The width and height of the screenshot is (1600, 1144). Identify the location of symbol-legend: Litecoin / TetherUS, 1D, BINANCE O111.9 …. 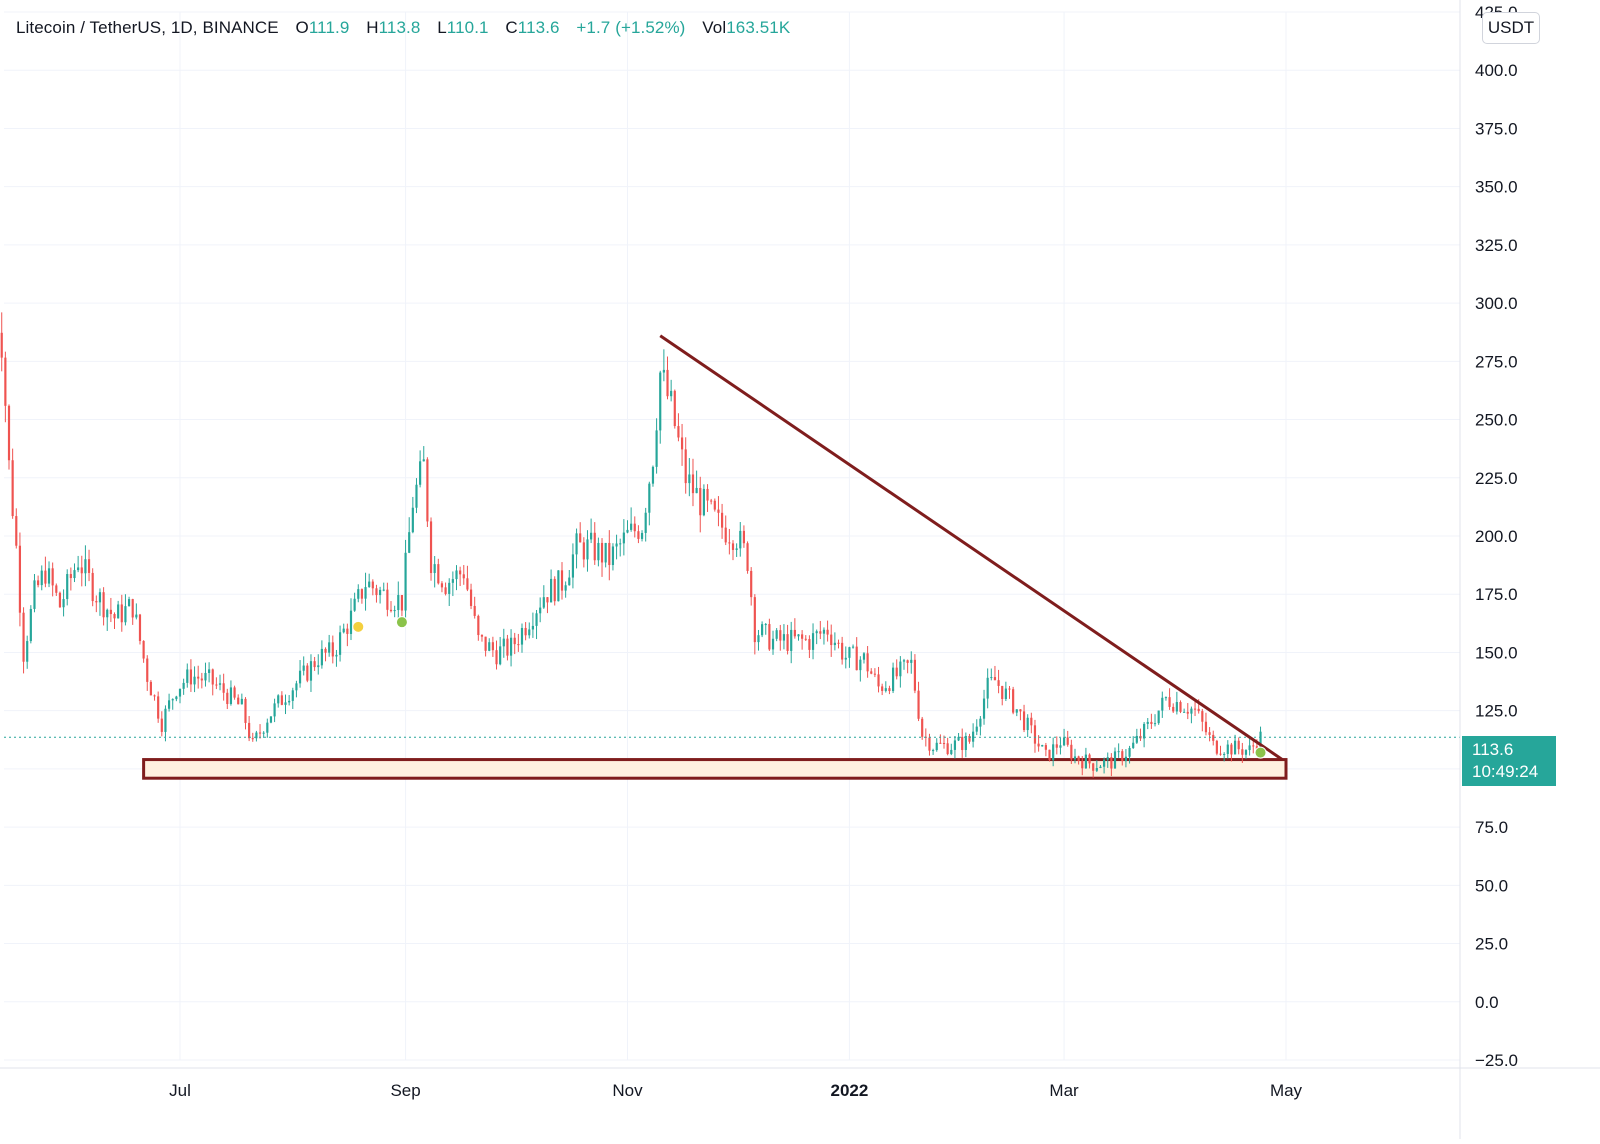
(403, 28).